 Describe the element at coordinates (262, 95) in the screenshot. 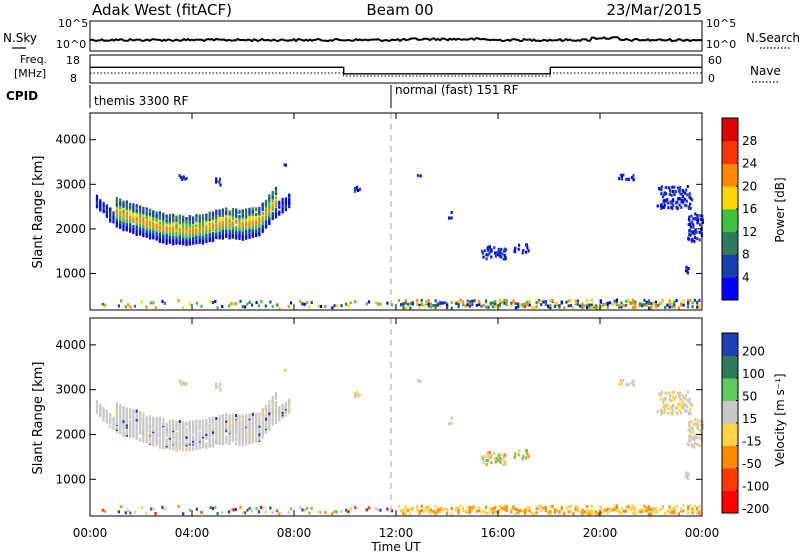

I see `cpid-panel: CPID themis 3300 RF normal (fast) 151 RF` at that location.